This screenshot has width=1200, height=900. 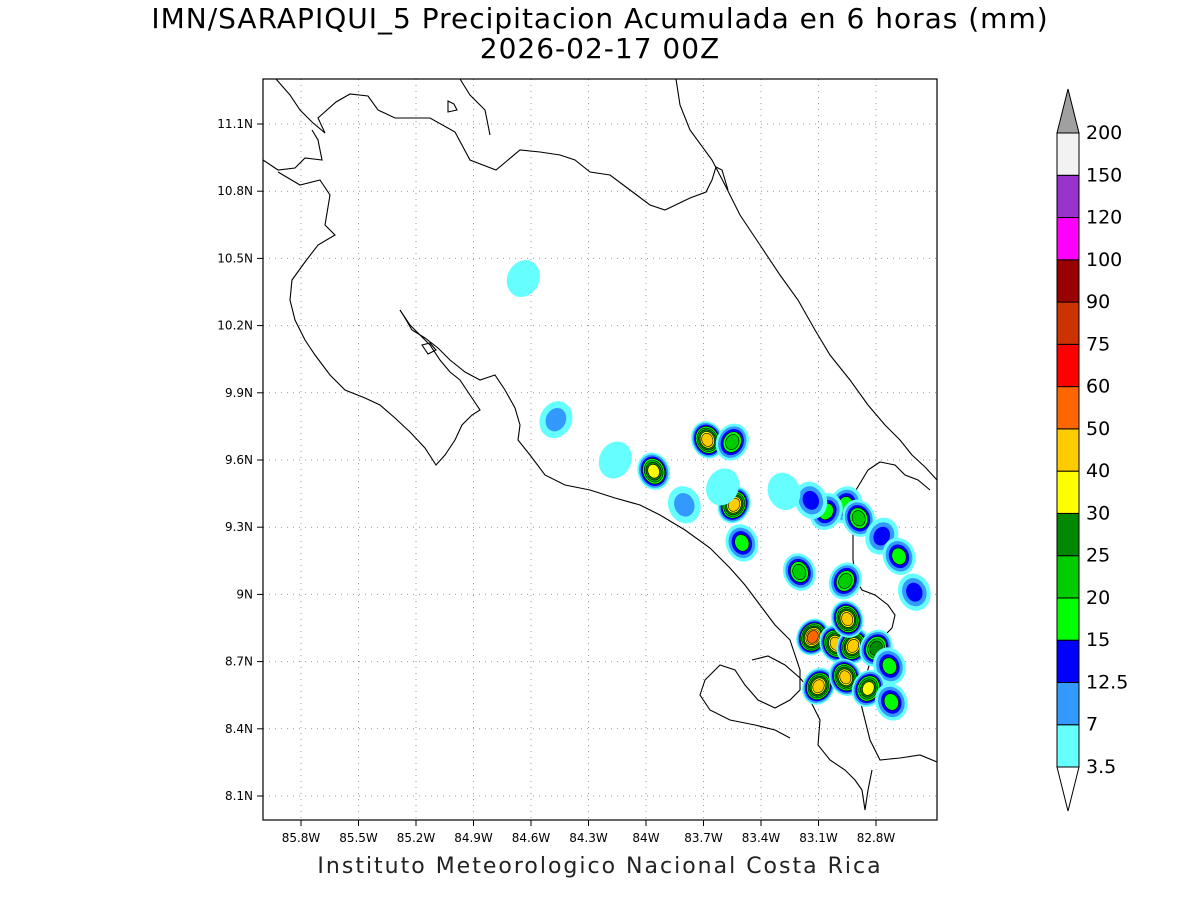 I want to click on lon-tick-label: 84W, so click(x=645, y=838).